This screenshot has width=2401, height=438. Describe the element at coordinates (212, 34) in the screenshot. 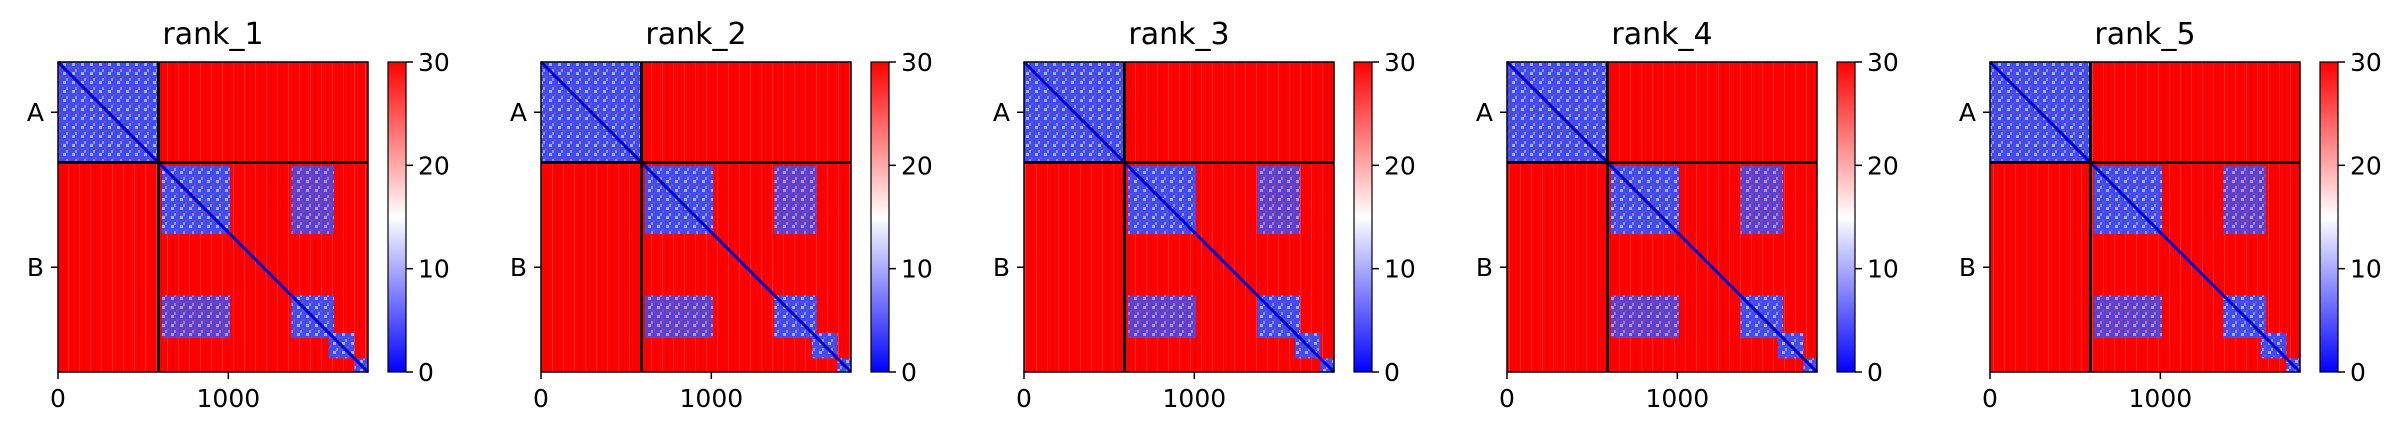

I see `panel-title: rank_1` at that location.